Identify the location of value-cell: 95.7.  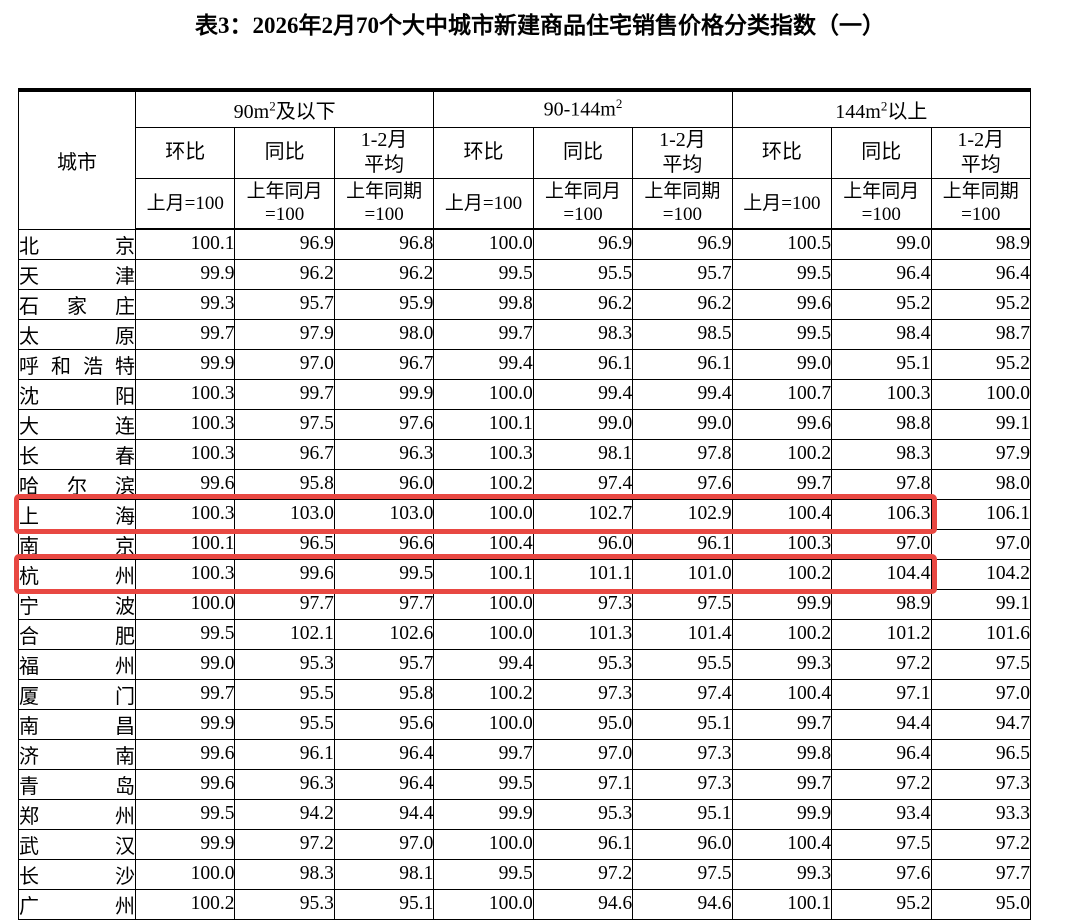
(284, 304).